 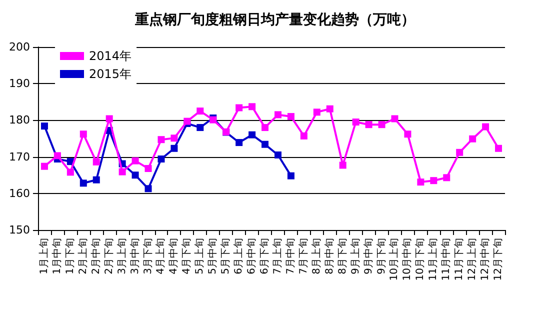 What do you see at coordinates (19, 47) in the screenshot?
I see `y-tick-label: 200` at bounding box center [19, 47].